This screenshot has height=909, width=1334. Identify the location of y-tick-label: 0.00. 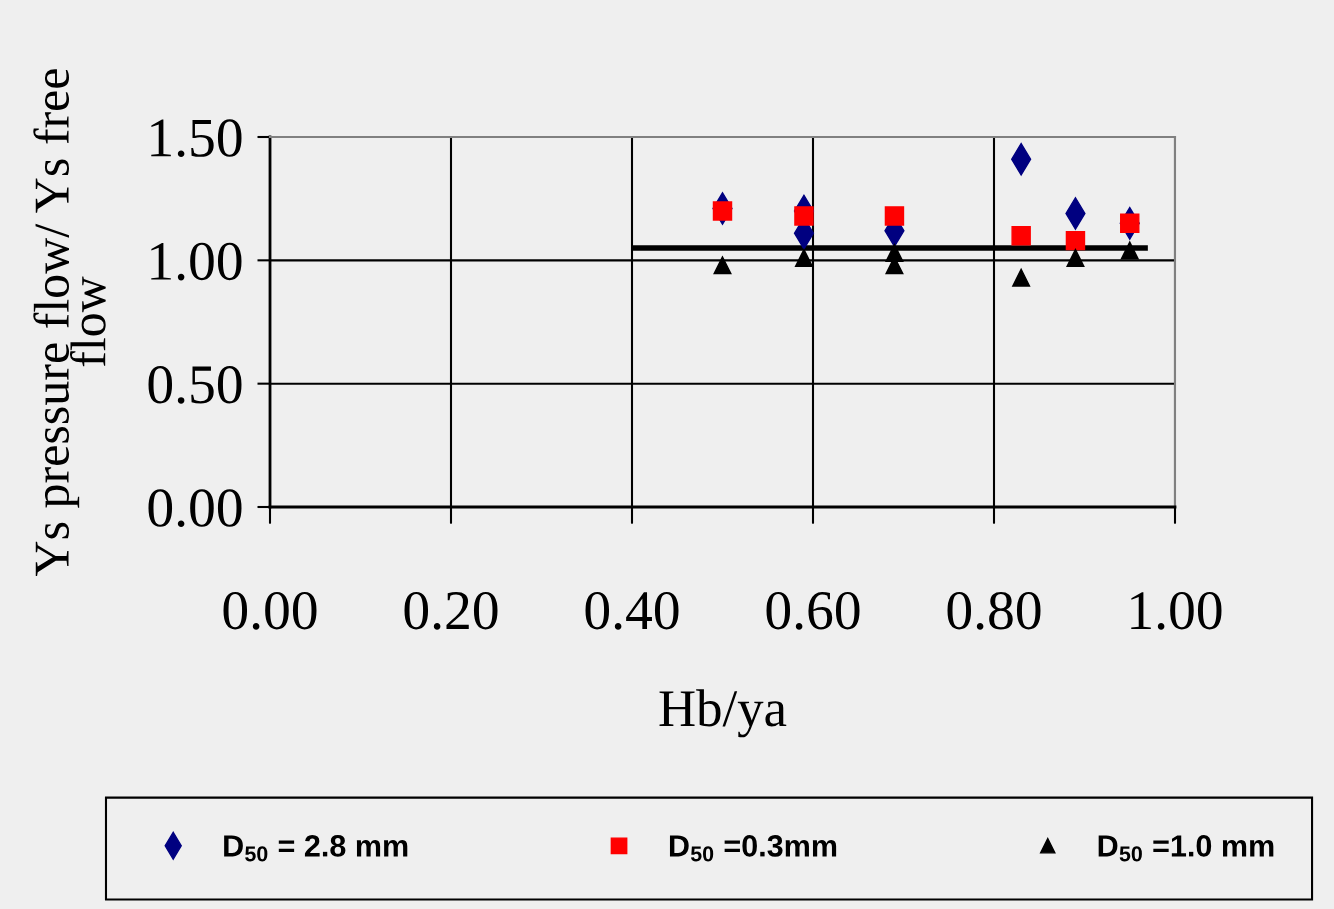
(195, 508).